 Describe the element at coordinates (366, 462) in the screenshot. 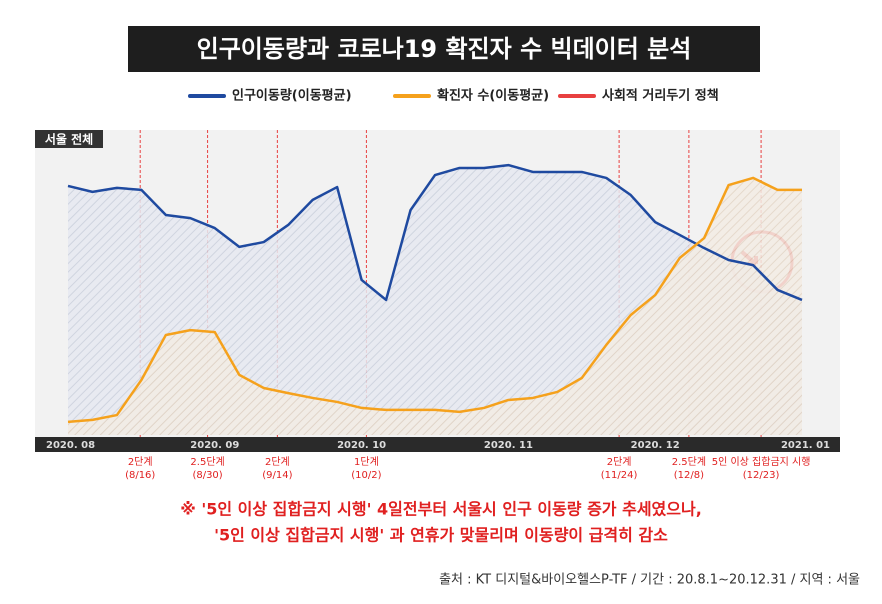

I see `event-label: 1단계` at that location.